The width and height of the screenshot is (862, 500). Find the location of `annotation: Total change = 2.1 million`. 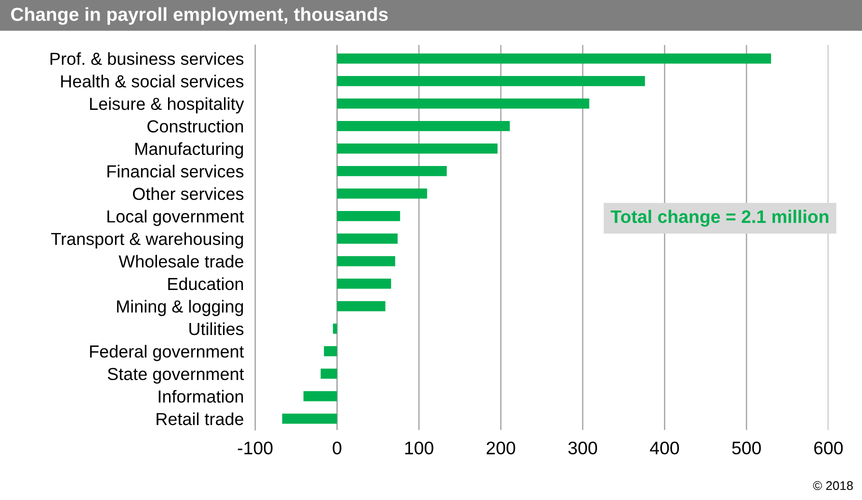

annotation: Total change = 2.1 million is located at coordinates (719, 218).